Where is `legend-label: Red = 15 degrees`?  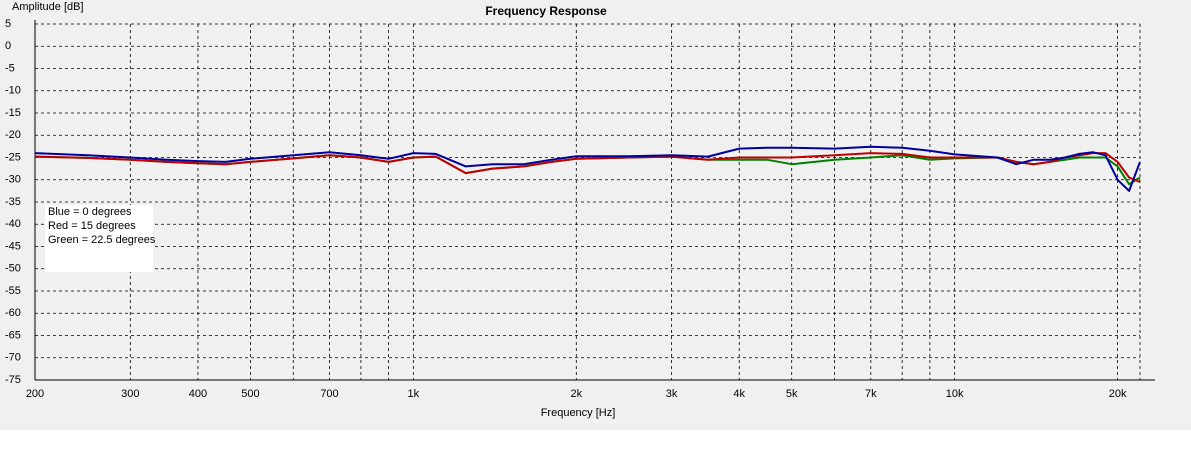 legend-label: Red = 15 degrees is located at coordinates (92, 226).